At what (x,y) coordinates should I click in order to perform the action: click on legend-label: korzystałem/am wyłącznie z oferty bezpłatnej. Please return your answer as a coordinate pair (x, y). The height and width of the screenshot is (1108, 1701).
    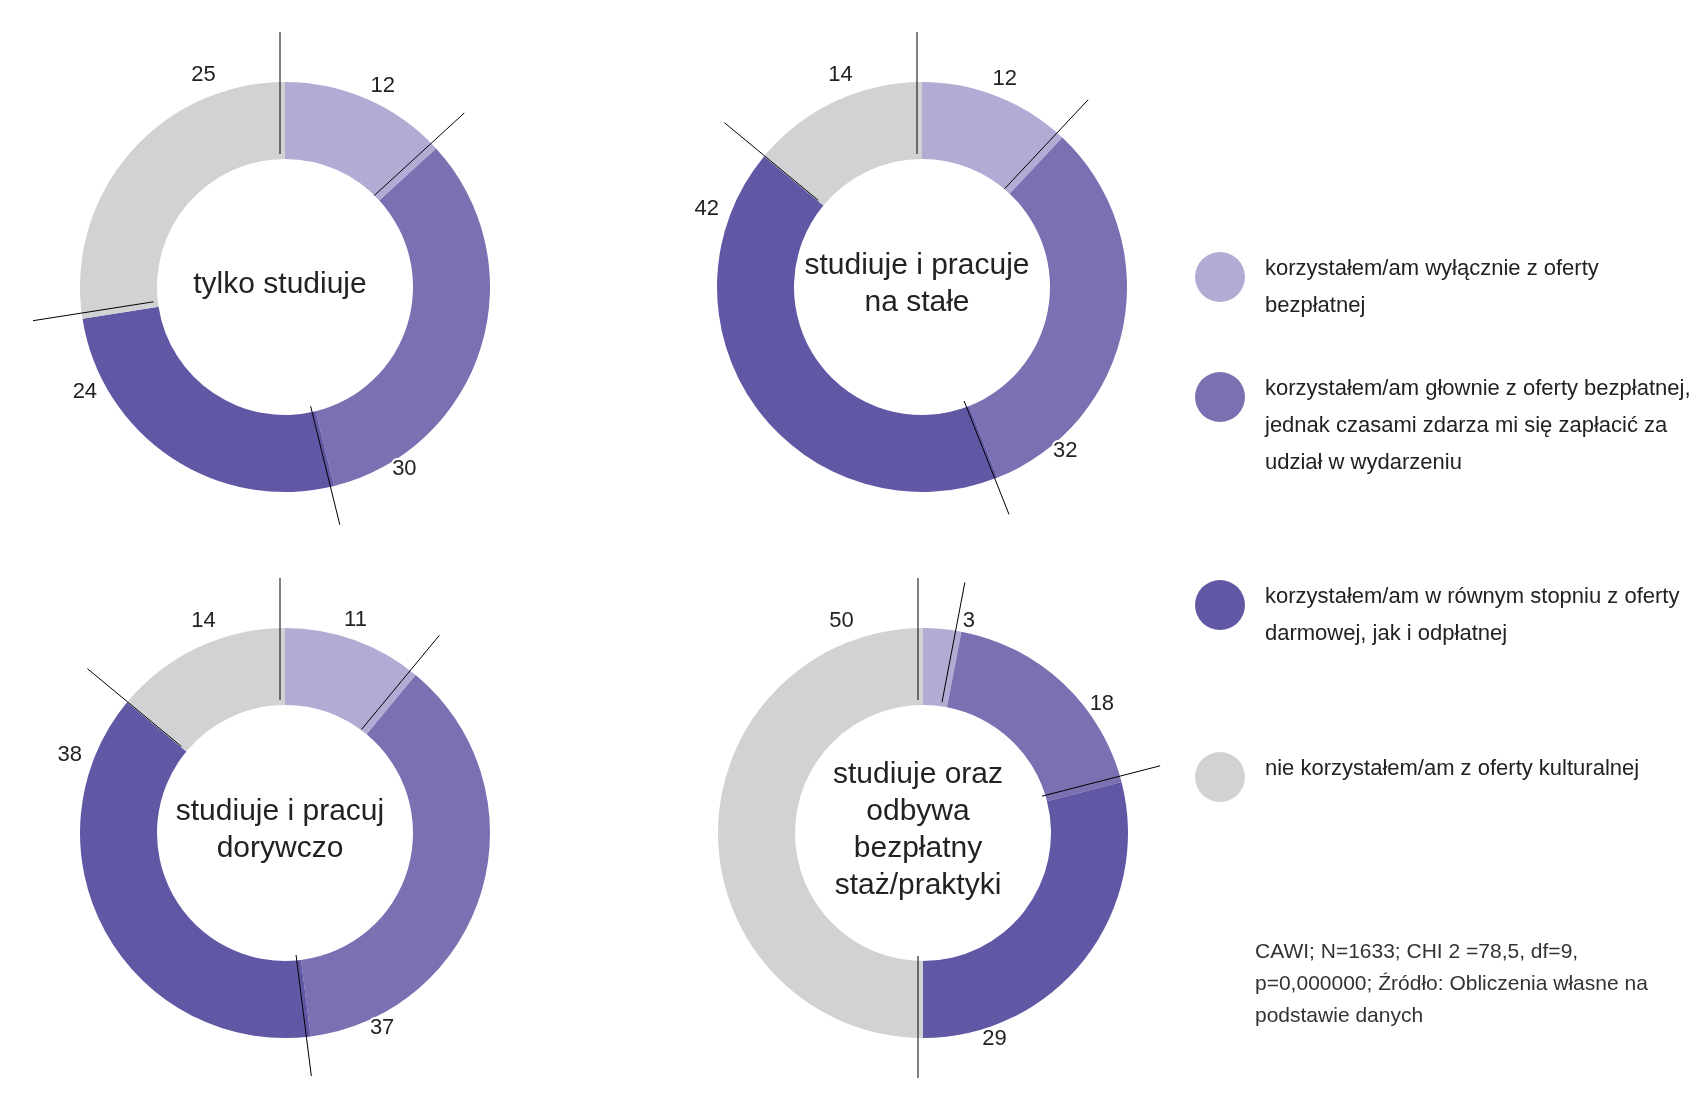
    Looking at the image, I should click on (1432, 286).